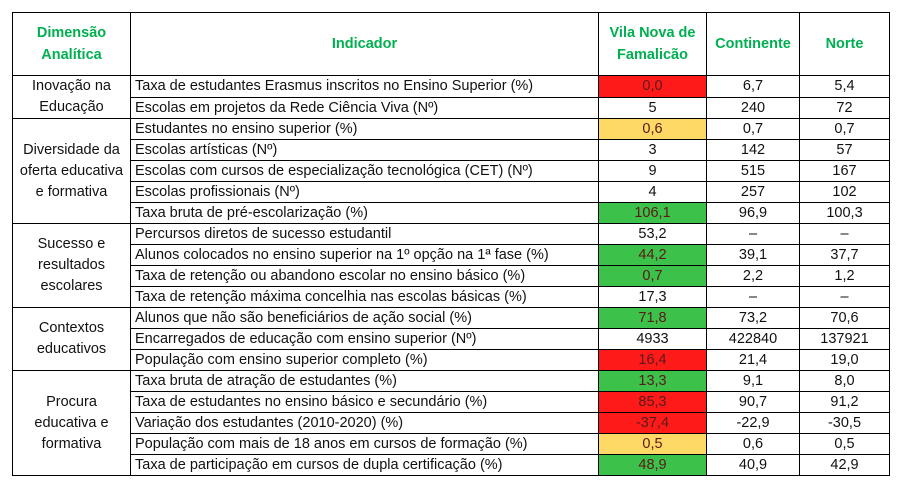 Image resolution: width=907 pixels, height=490 pixels. Describe the element at coordinates (652, 44) in the screenshot. I see `header-cell: Vila Nova de Famalicão` at that location.